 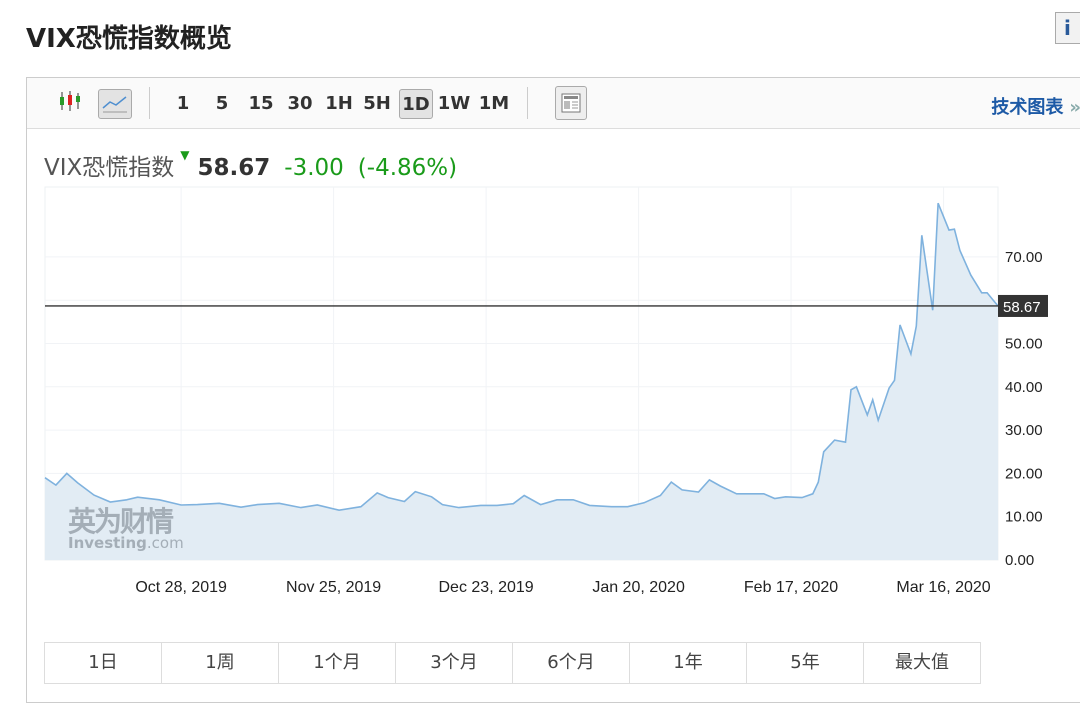 What do you see at coordinates (70, 104) in the screenshot?
I see `candlestick-chart-icon` at bounding box center [70, 104].